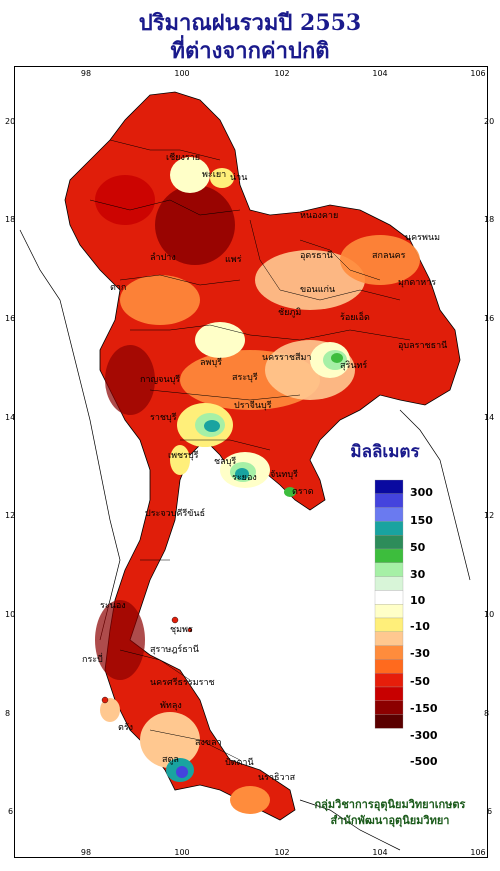 Image resolution: width=500 pixels, height=871 pixels. I want to click on place-label: สงขลา, so click(208, 743).